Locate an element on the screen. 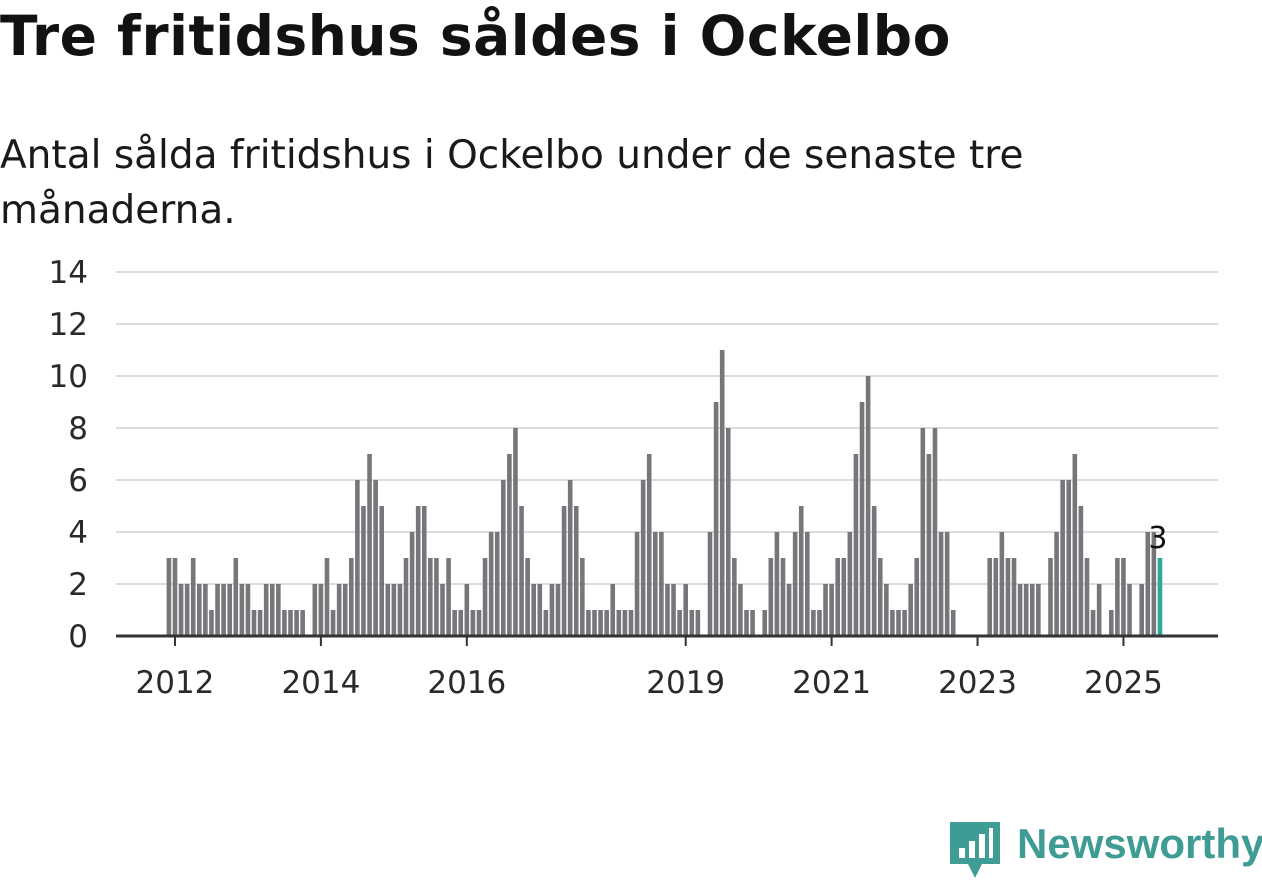 The height and width of the screenshot is (880, 1262). x-tick-label: 2025 is located at coordinates (1123, 682).